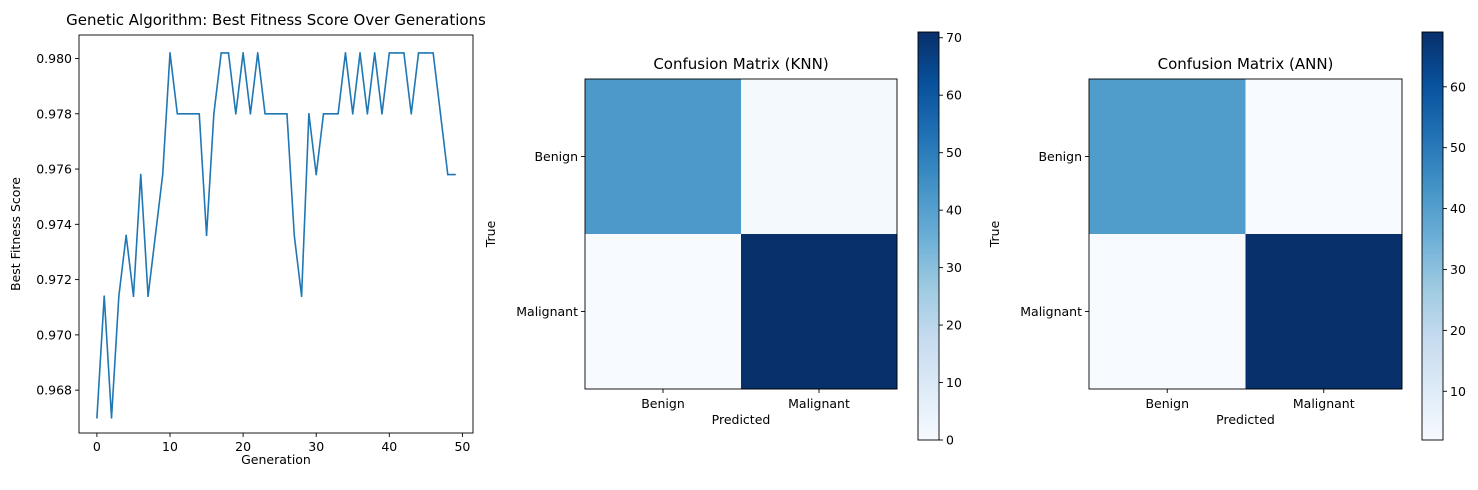 This screenshot has height=490, width=1478. What do you see at coordinates (1324, 403) in the screenshot?
I see `x-tick-label: Malignant` at bounding box center [1324, 403].